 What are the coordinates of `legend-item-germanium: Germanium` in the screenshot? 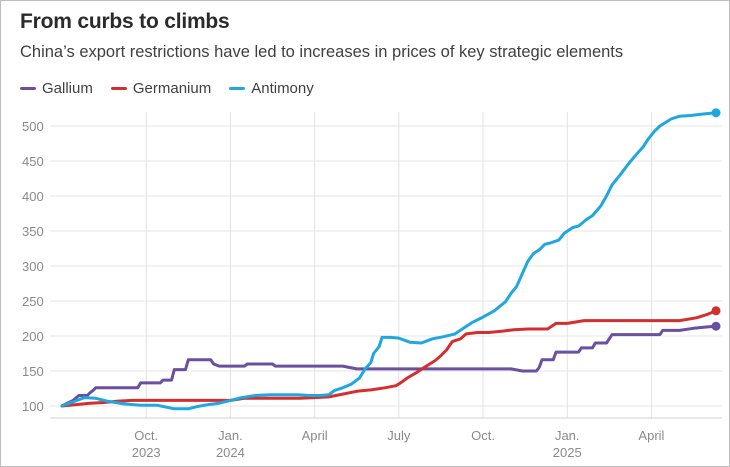 It's located at (161, 88).